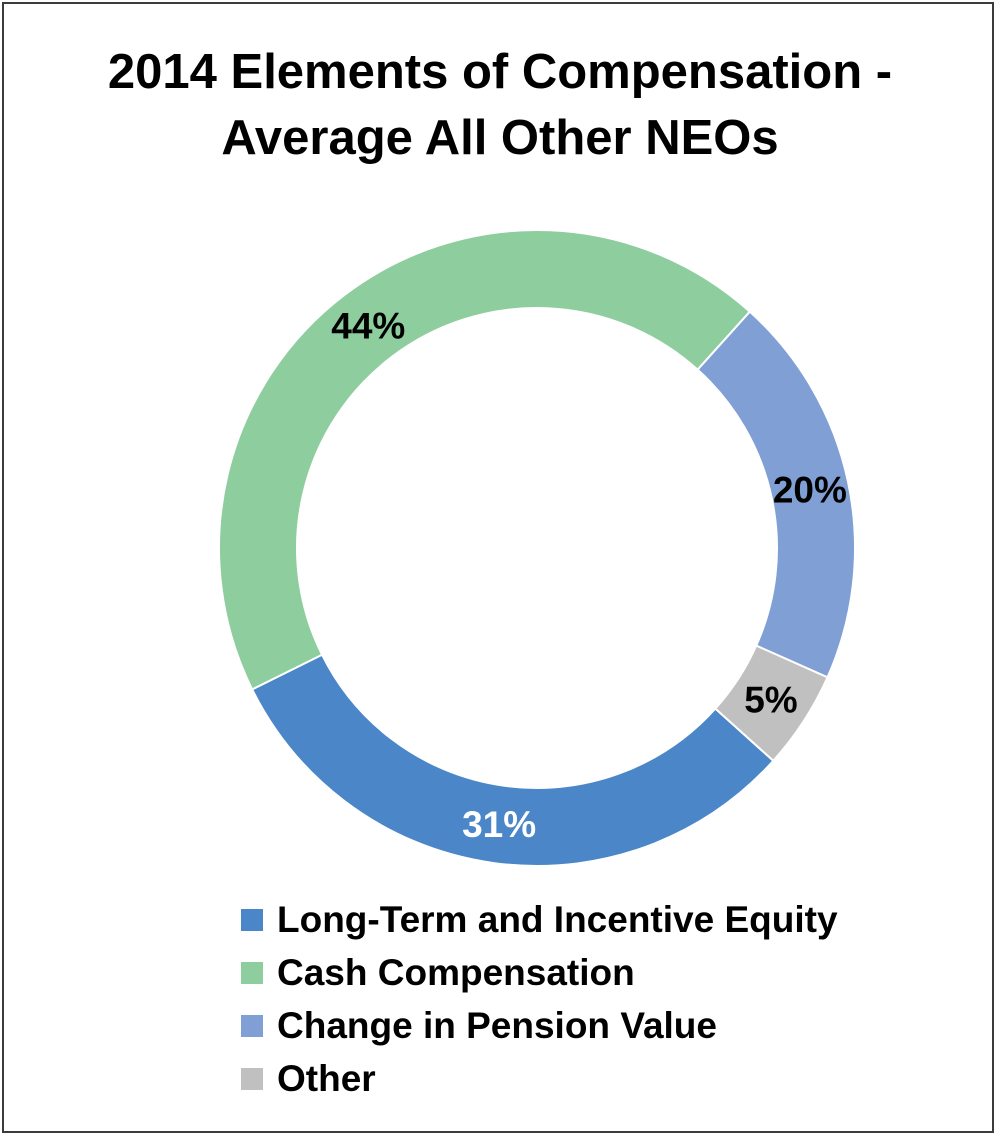 Image resolution: width=1000 pixels, height=1139 pixels. Describe the element at coordinates (810, 489) in the screenshot. I see `data-label-2: 20%` at that location.